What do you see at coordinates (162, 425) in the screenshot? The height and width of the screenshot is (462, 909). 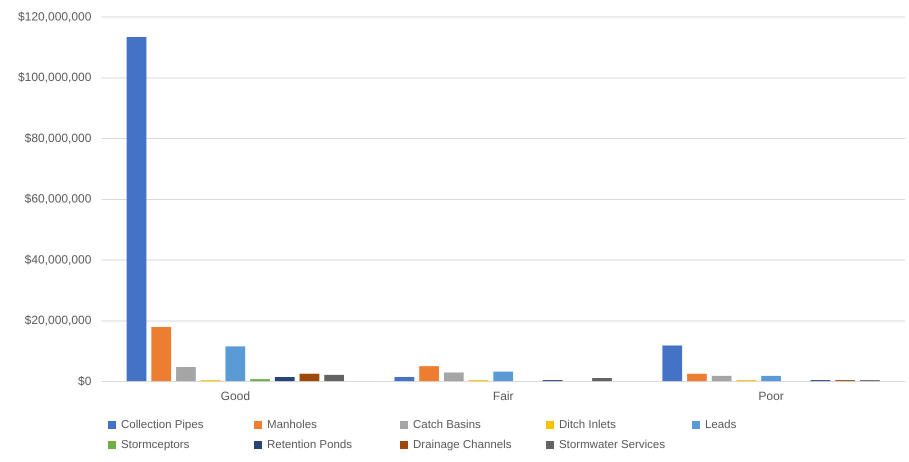 I see `legend-label: Collection Pipes` at bounding box center [162, 425].